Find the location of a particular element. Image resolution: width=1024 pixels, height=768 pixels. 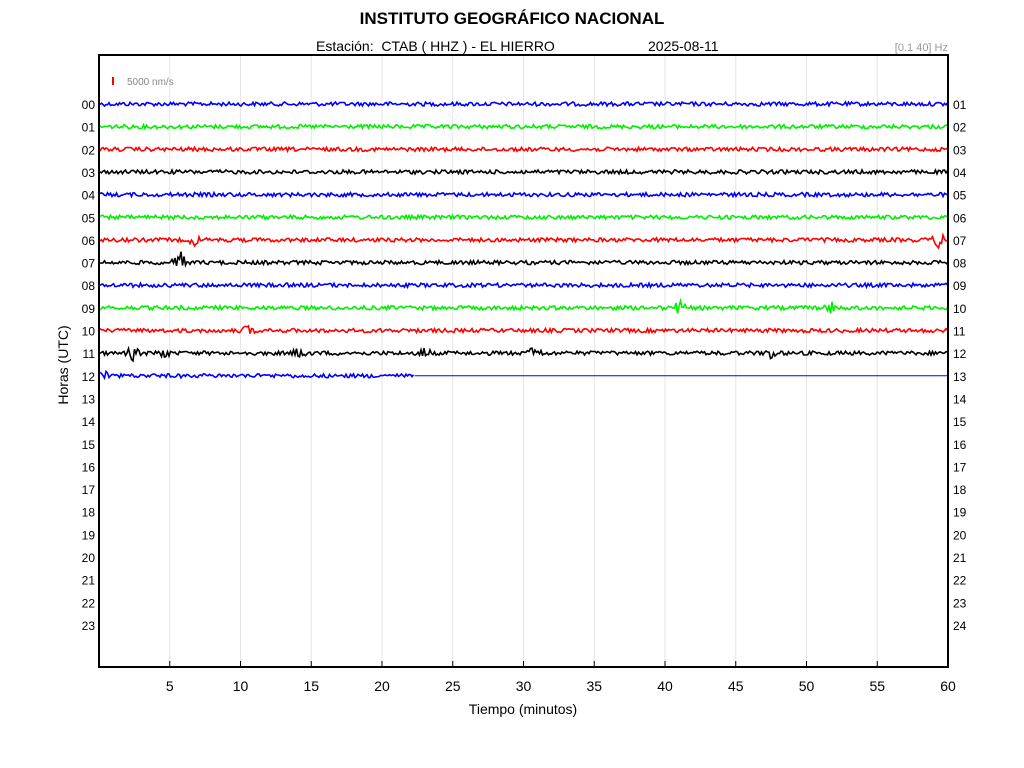

hour-label-left: 05 is located at coordinates (89, 218).